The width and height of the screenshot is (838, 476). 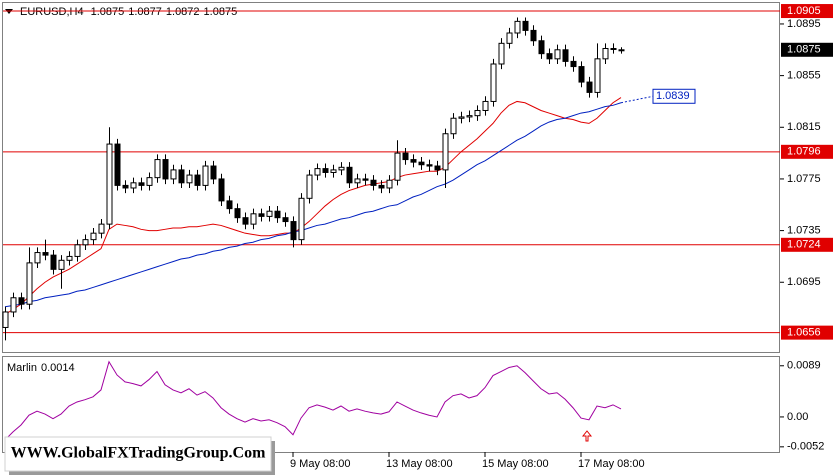 I want to click on watermark: WWW.GlobalFXTradingGroup.Com, so click(x=139, y=453).